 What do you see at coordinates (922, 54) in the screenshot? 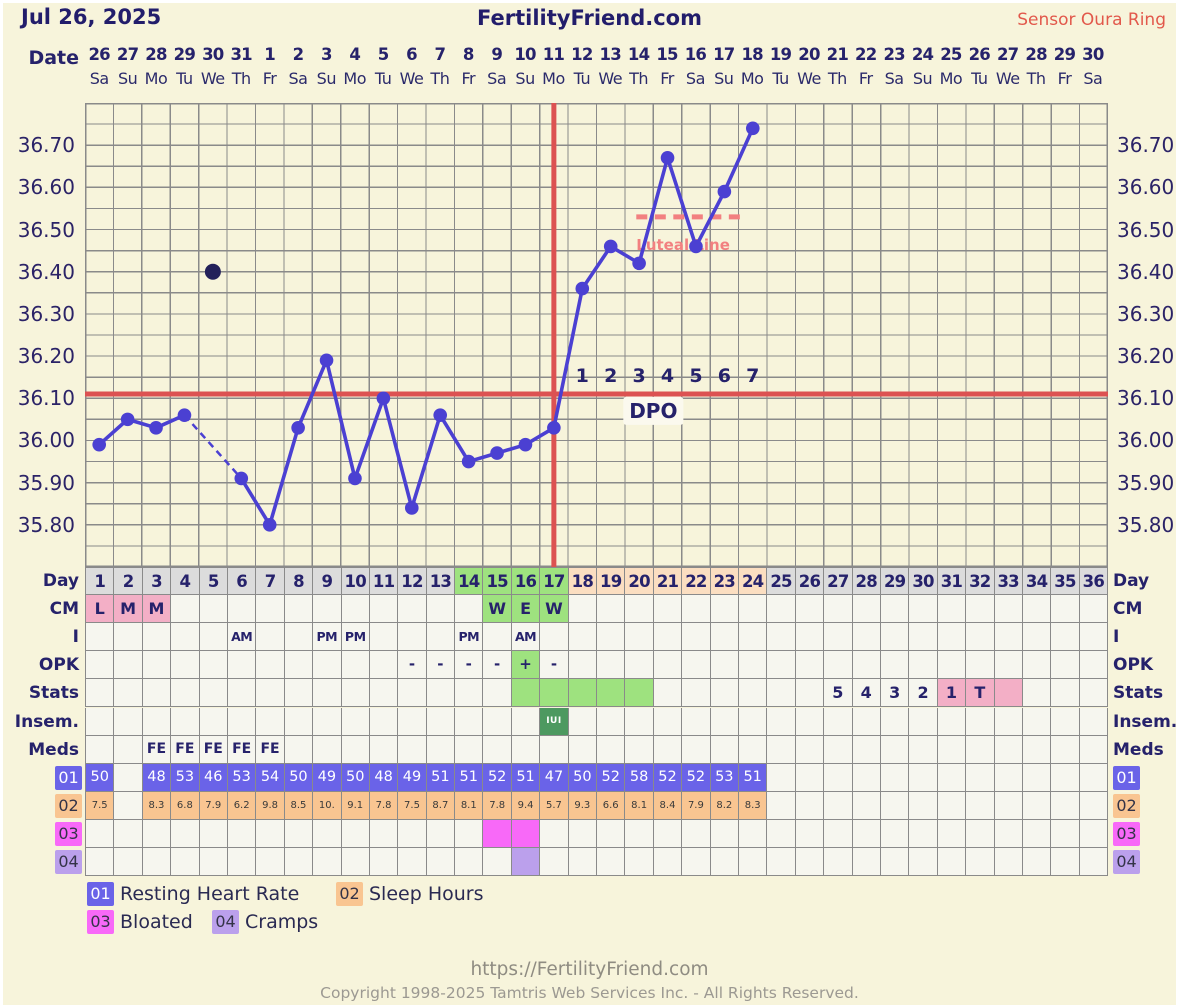
I see `date-cell: 24` at bounding box center [922, 54].